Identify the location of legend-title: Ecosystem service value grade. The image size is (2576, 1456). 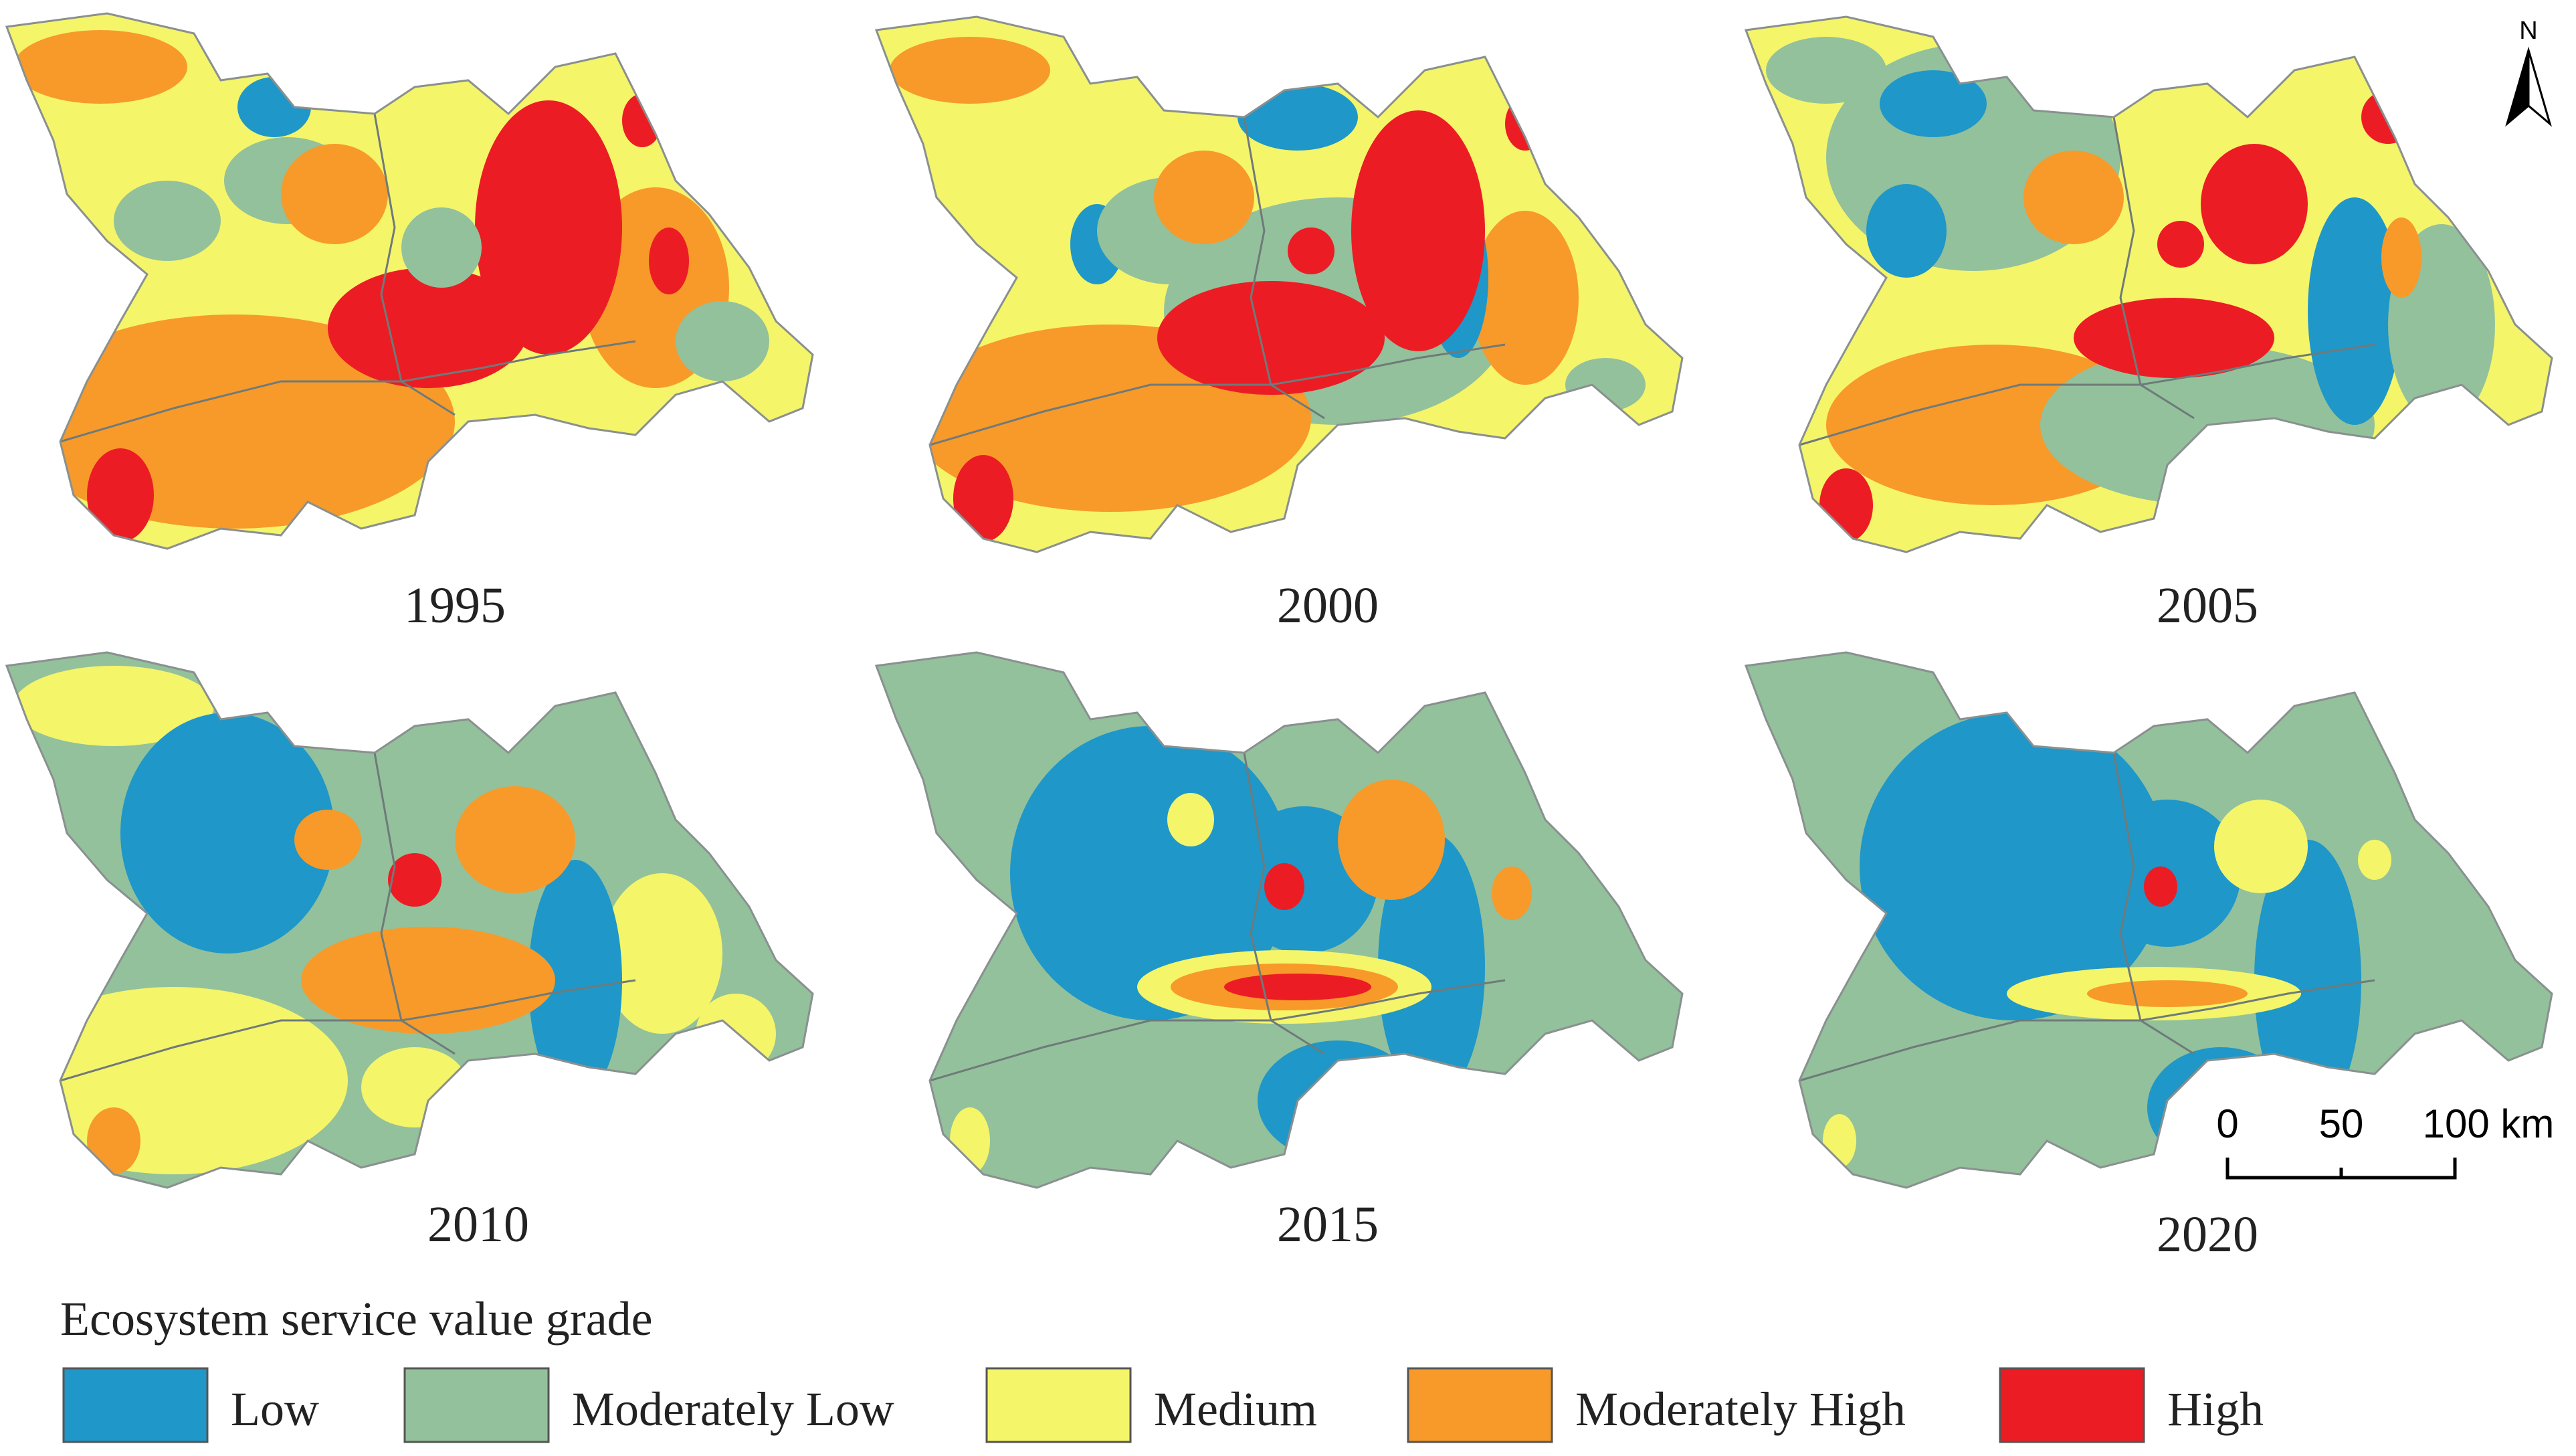
(357, 1319).